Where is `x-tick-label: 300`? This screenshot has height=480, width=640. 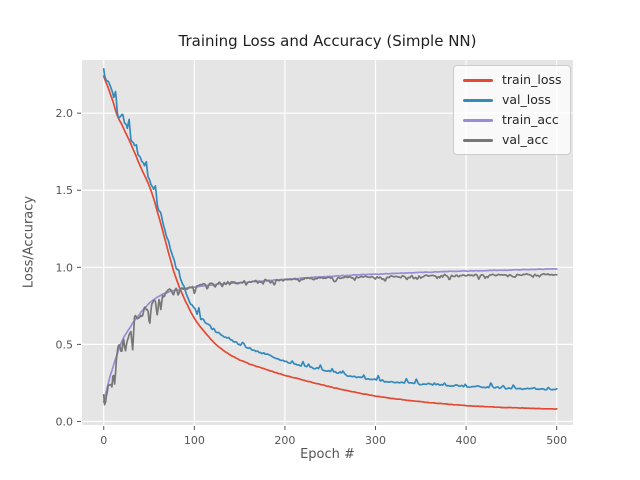 x-tick-label: 300 is located at coordinates (375, 440).